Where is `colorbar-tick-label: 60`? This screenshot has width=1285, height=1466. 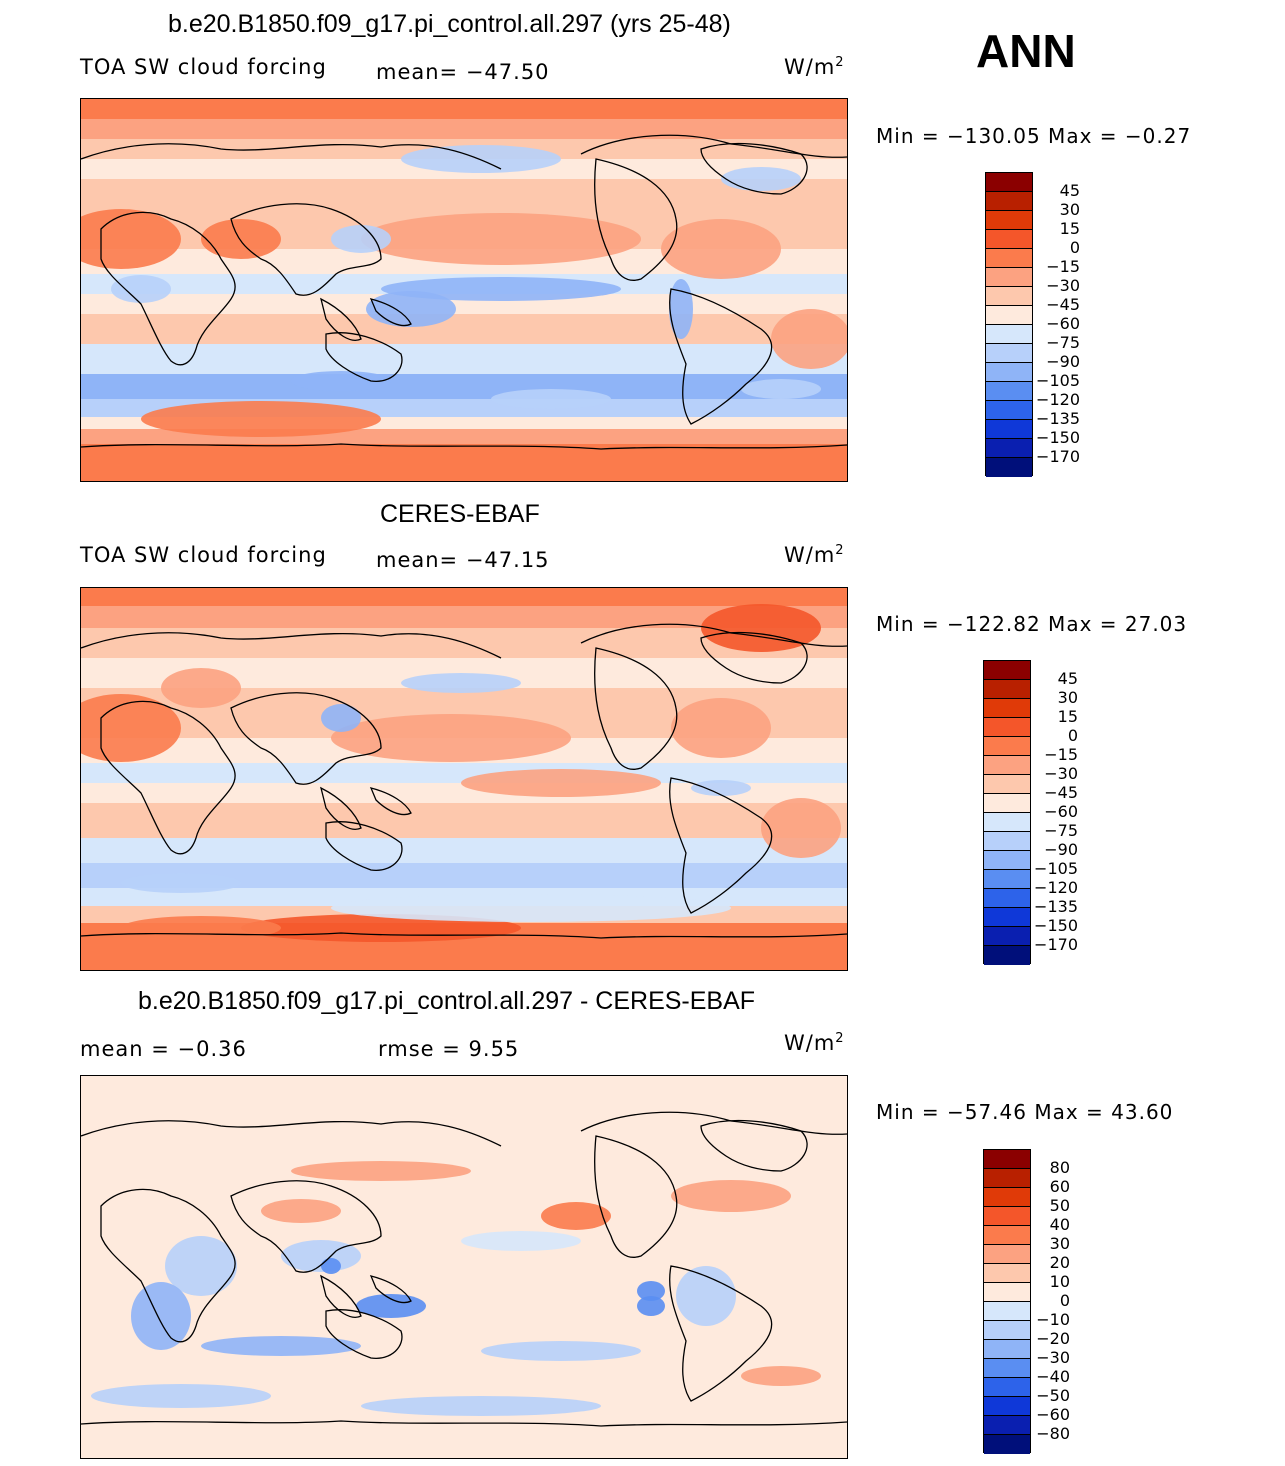
colorbar-tick-label: 60 is located at coordinates (1059, 1186).